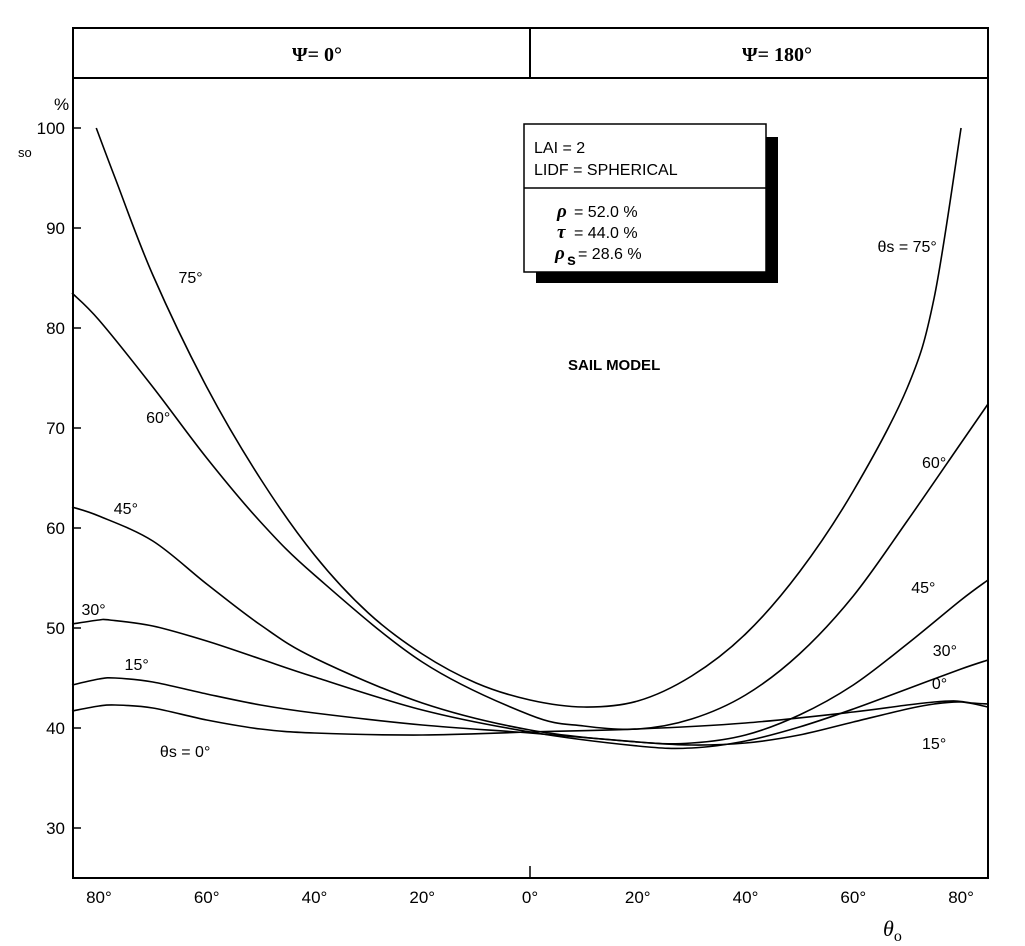 The width and height of the screenshot is (1025, 946). I want to click on y-tick-label: 50, so click(55, 628).